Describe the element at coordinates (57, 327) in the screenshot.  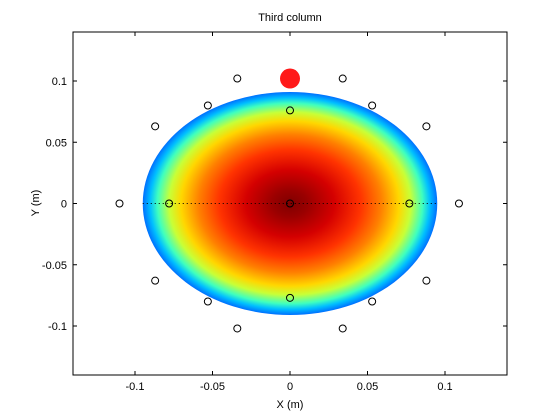
I see `y-tick-label: -0.1` at that location.